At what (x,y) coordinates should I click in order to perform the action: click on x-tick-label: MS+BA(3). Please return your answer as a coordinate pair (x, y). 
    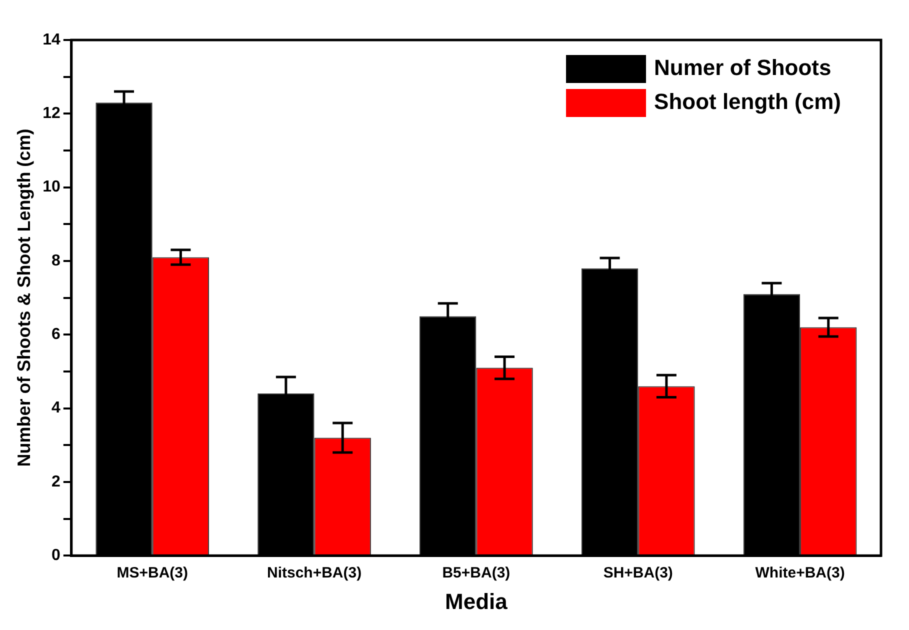
    Looking at the image, I should click on (152, 573).